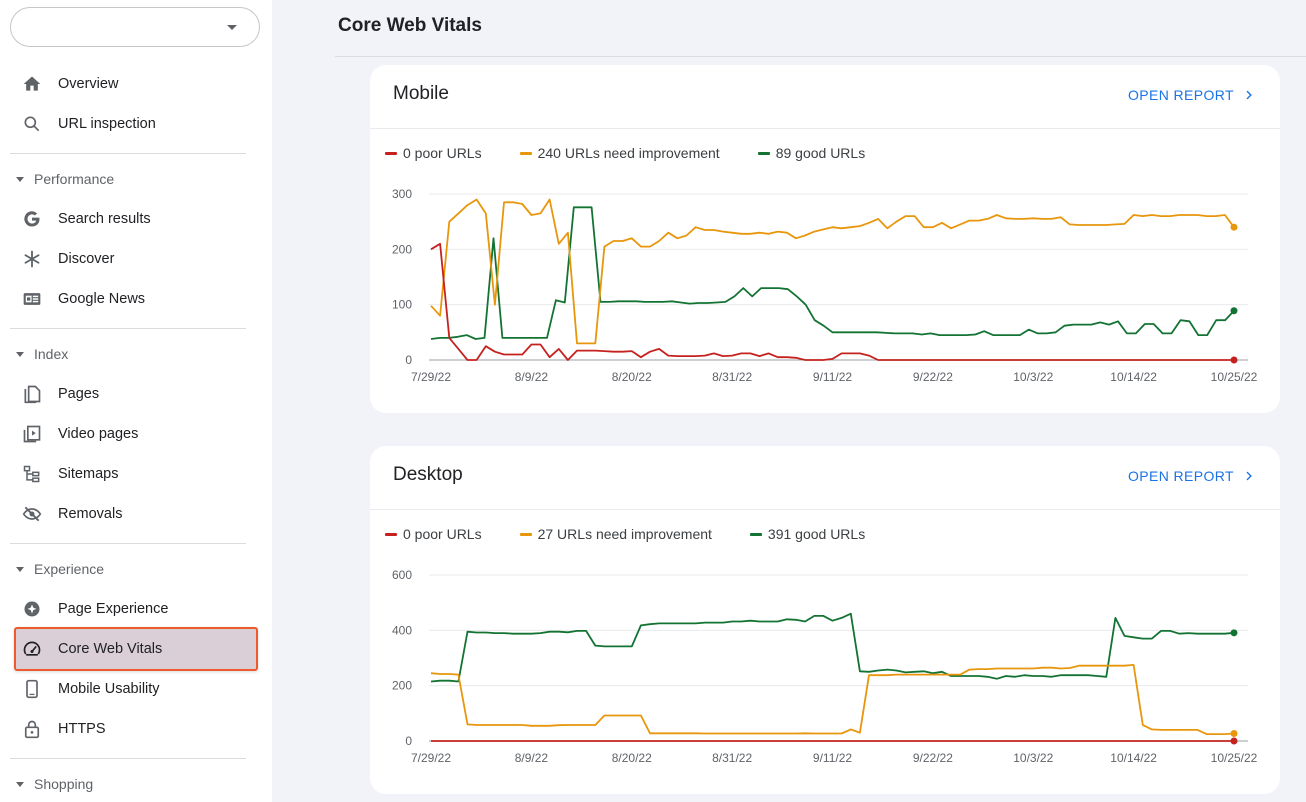  Describe the element at coordinates (135, 27) in the screenshot. I see `property-selector` at that location.